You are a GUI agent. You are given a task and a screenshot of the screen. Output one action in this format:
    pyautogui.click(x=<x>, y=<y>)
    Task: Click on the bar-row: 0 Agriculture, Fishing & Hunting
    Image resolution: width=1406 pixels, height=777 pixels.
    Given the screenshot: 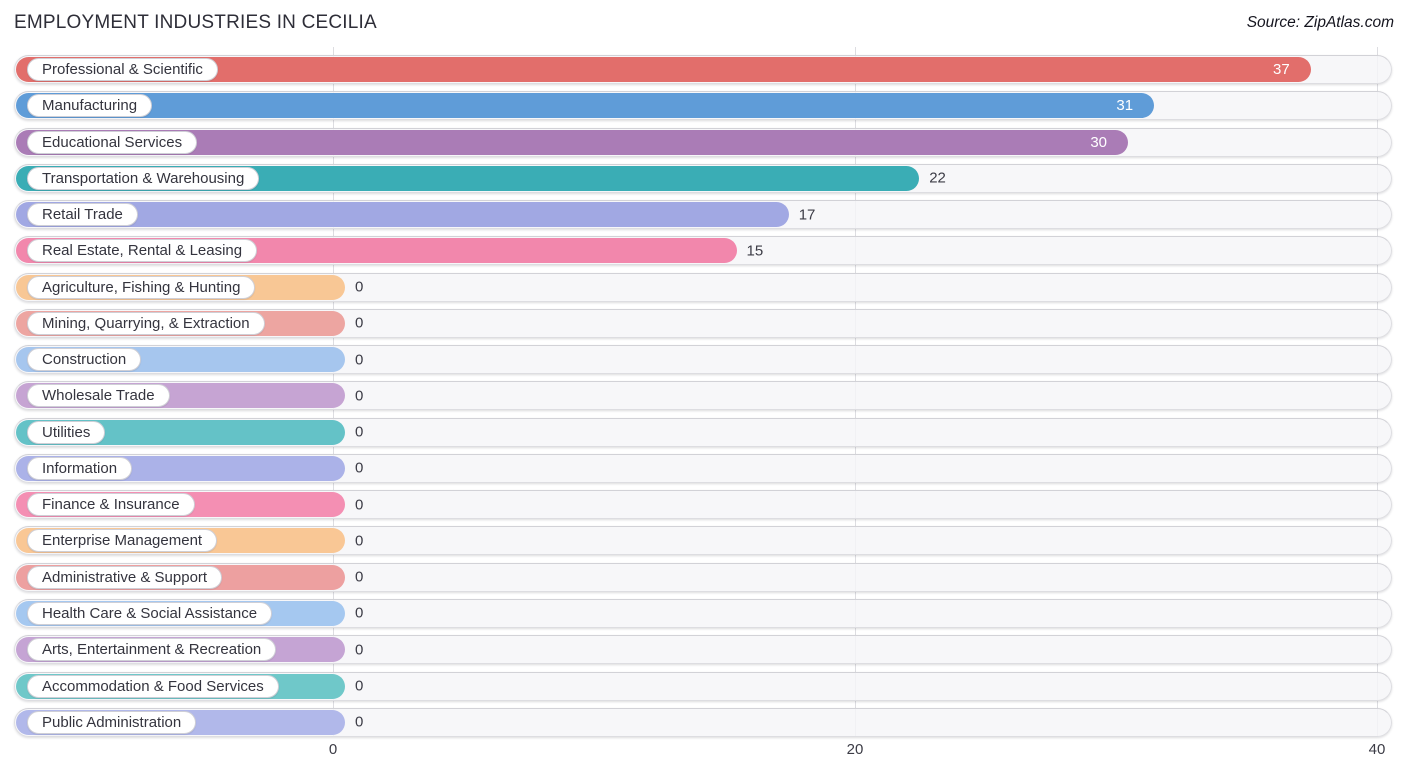 What is the action you would take?
    pyautogui.click(x=703, y=287)
    